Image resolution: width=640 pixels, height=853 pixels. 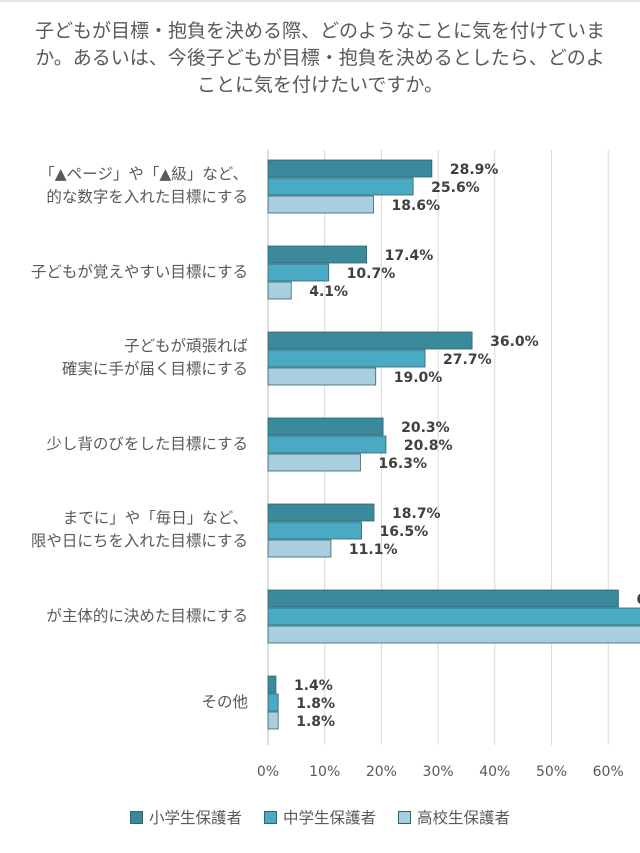 I want to click on data-label: 20.3%, so click(x=425, y=428).